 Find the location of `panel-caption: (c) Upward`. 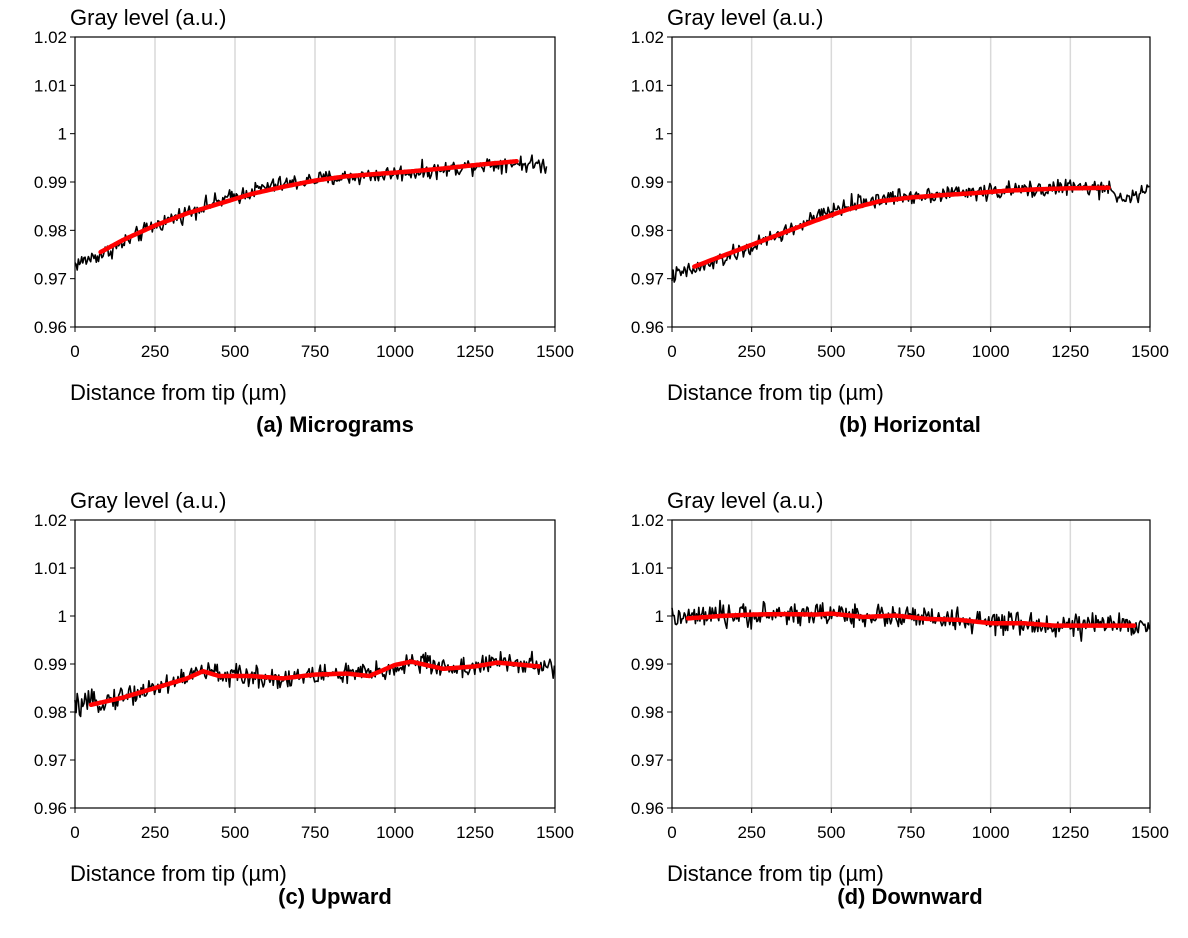

panel-caption: (c) Upward is located at coordinates (335, 896).